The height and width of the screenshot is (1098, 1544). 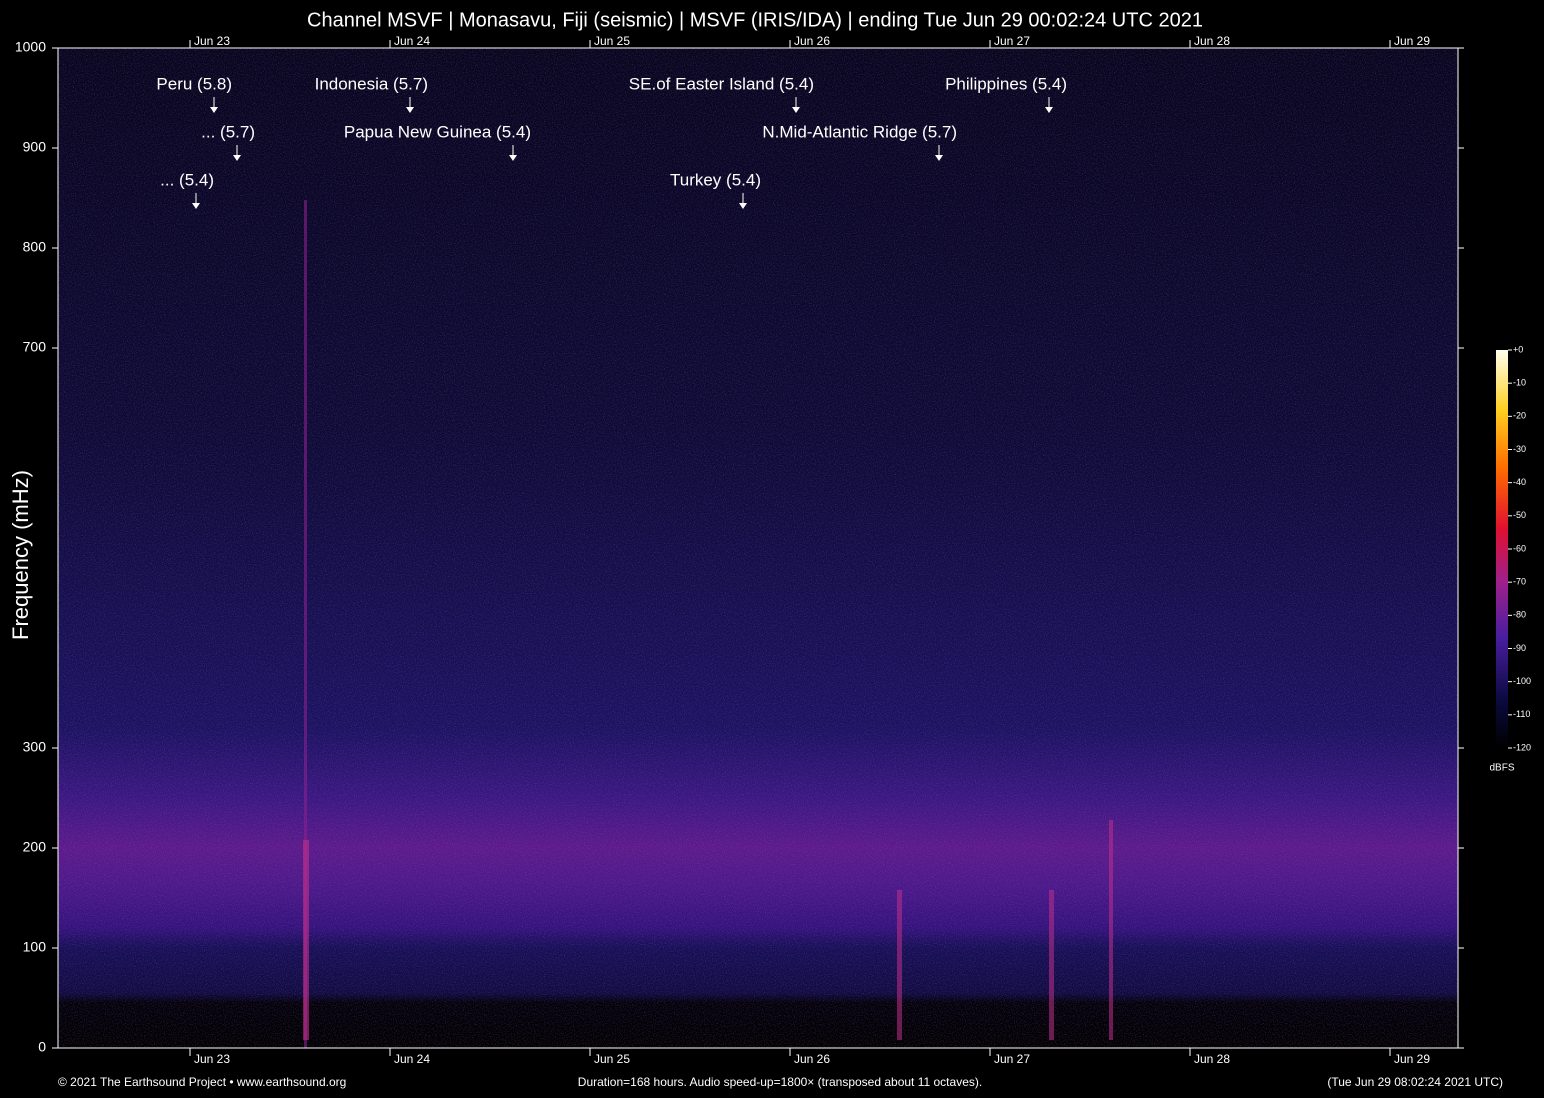 I want to click on x-tick-label-top: Jun 24, so click(x=412, y=41).